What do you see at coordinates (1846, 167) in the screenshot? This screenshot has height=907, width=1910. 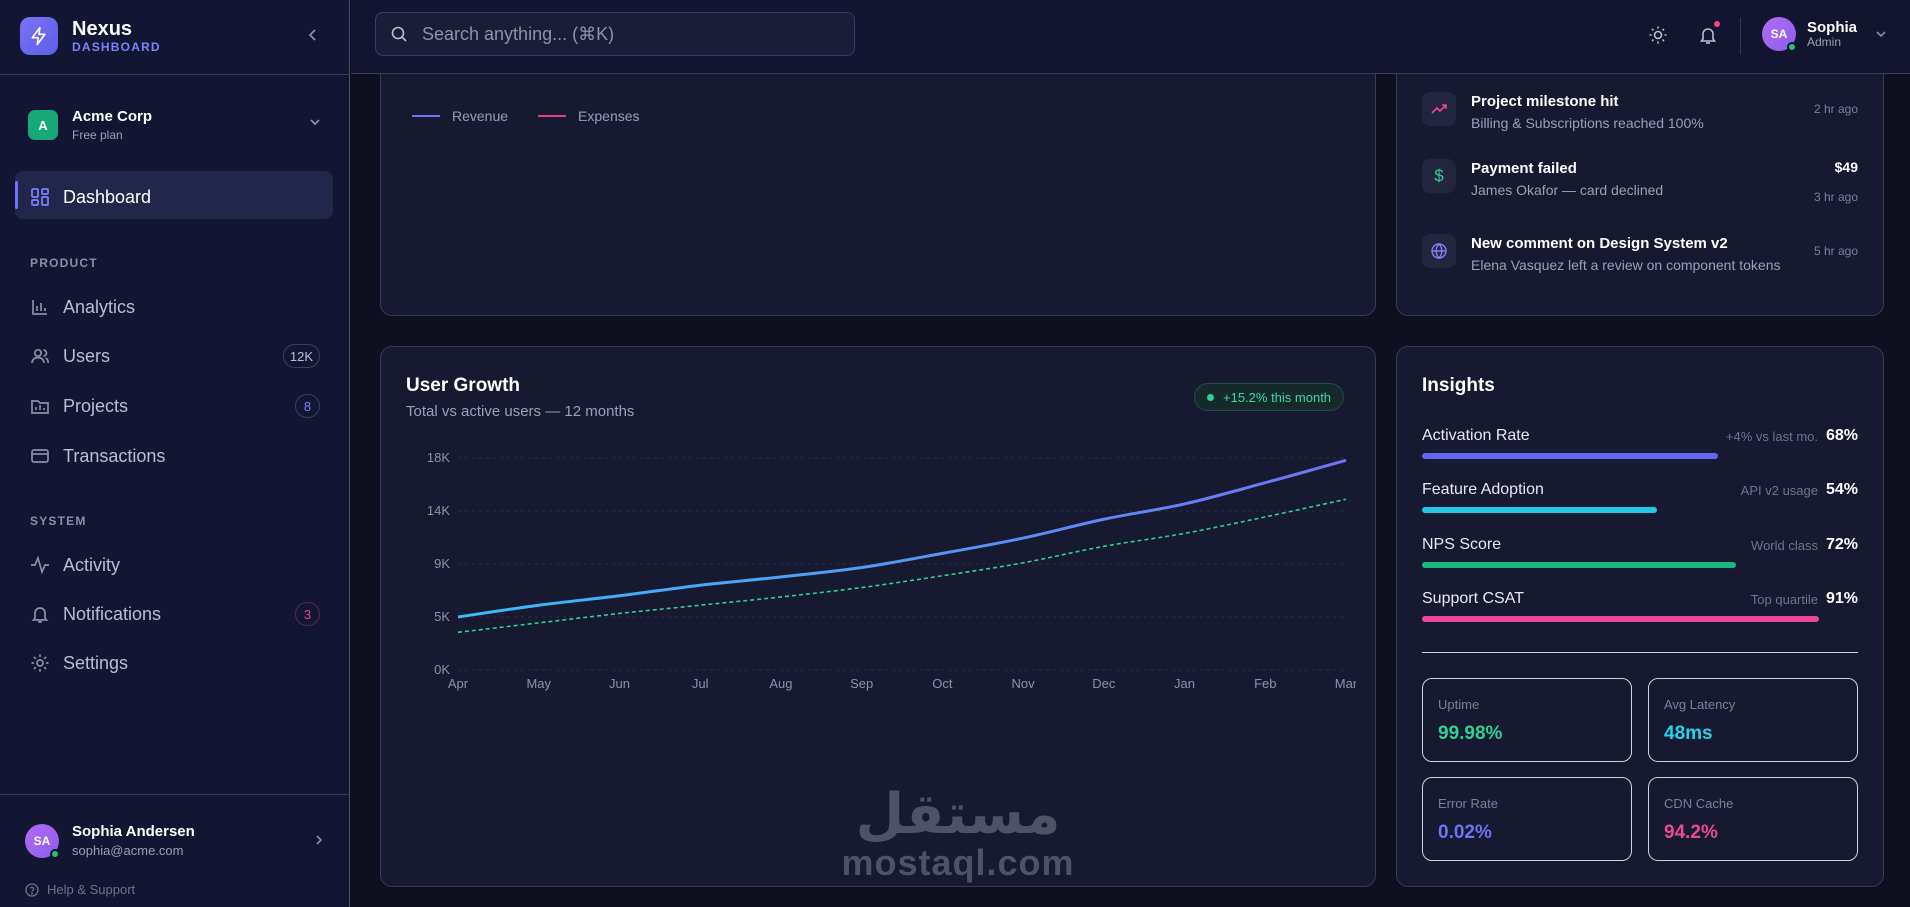 I see `activity-amount: $49` at bounding box center [1846, 167].